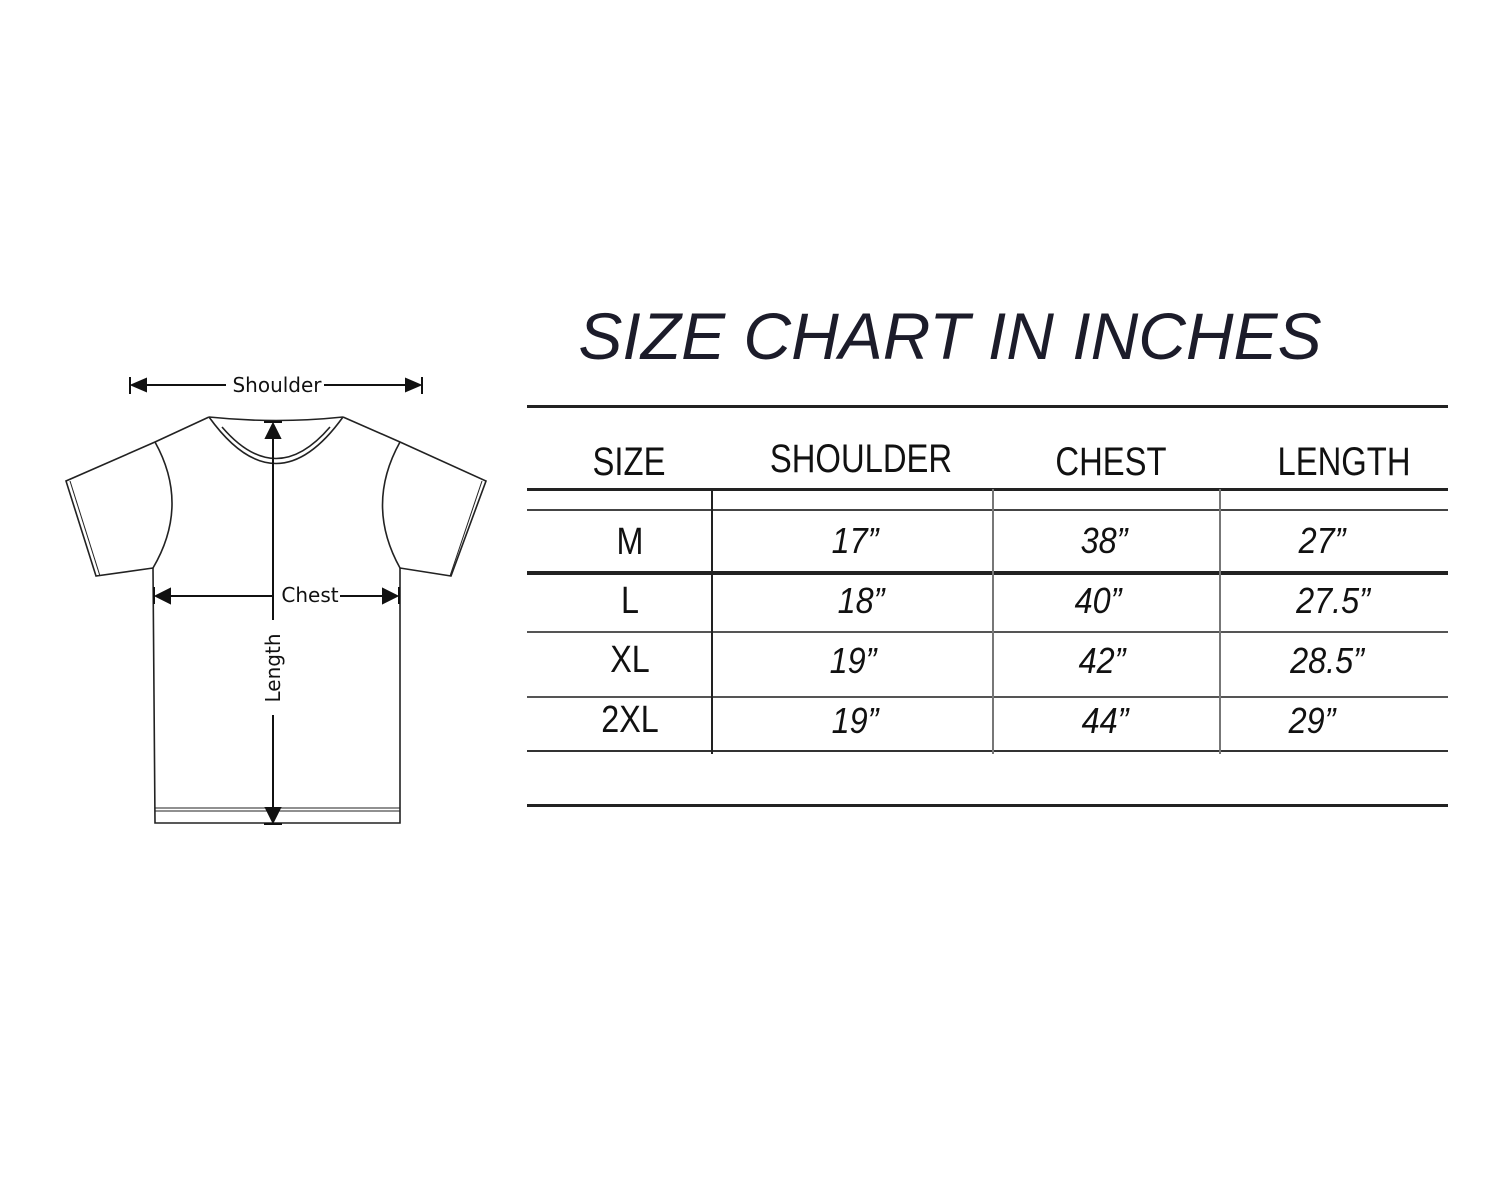 This screenshot has width=1500, height=1199. What do you see at coordinates (1322, 540) in the screenshot?
I see `length-cell: 27”` at bounding box center [1322, 540].